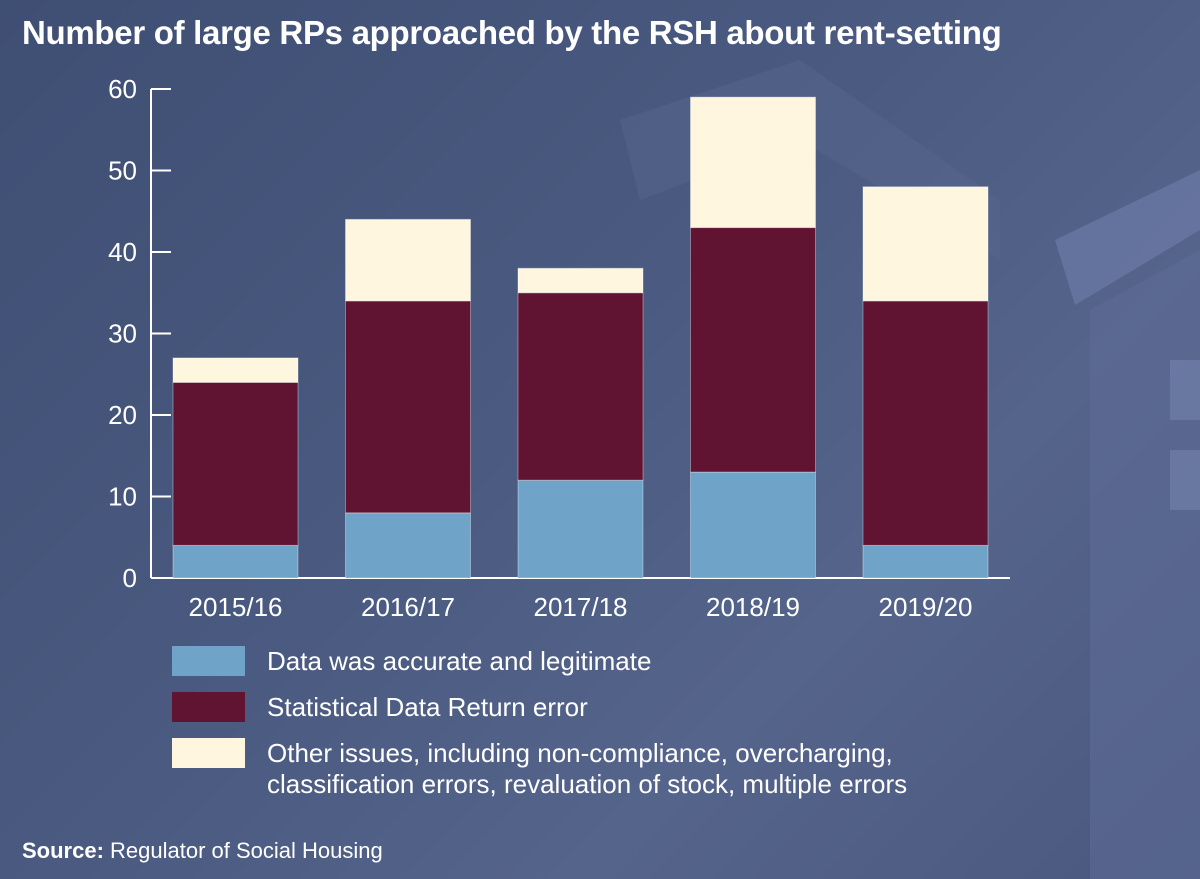 The width and height of the screenshot is (1200, 879). What do you see at coordinates (130, 578) in the screenshot?
I see `y-tick-label: 0` at bounding box center [130, 578].